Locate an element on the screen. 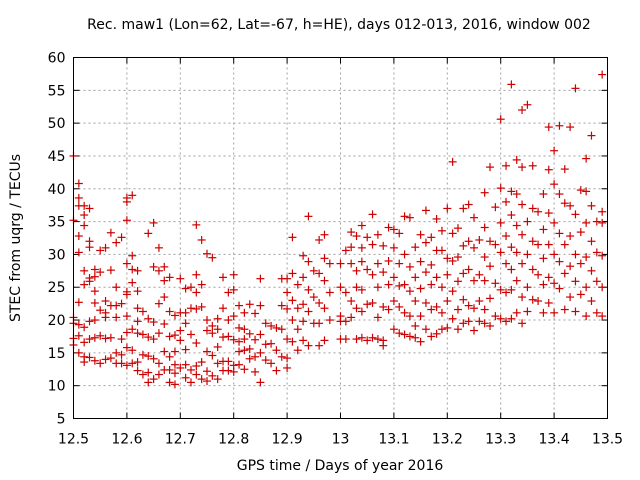  x-tick-label: 12.9 is located at coordinates (287, 440).